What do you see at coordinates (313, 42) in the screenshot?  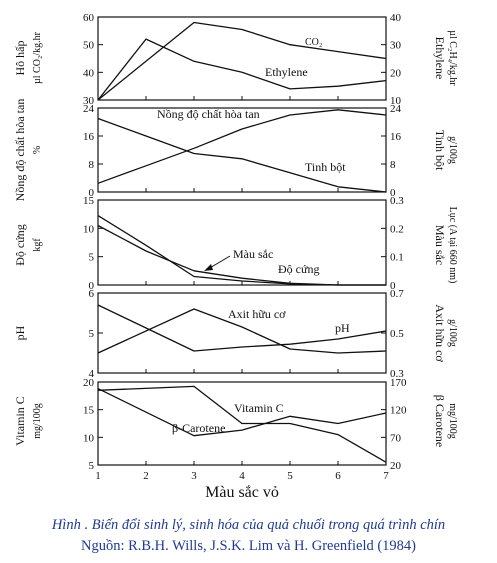 I see `series-label: CO₂` at bounding box center [313, 42].